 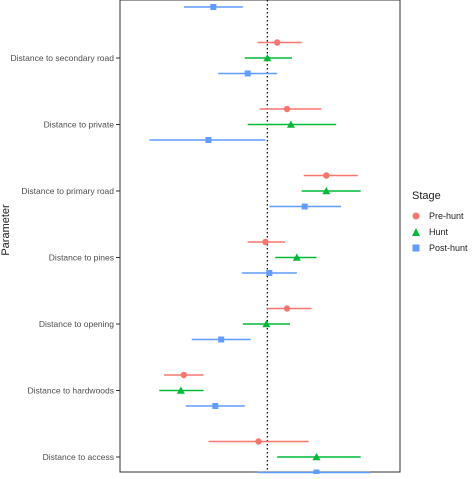 What do you see at coordinates (67, 191) in the screenshot?
I see `y-tick-label: Distance to primary road` at bounding box center [67, 191].